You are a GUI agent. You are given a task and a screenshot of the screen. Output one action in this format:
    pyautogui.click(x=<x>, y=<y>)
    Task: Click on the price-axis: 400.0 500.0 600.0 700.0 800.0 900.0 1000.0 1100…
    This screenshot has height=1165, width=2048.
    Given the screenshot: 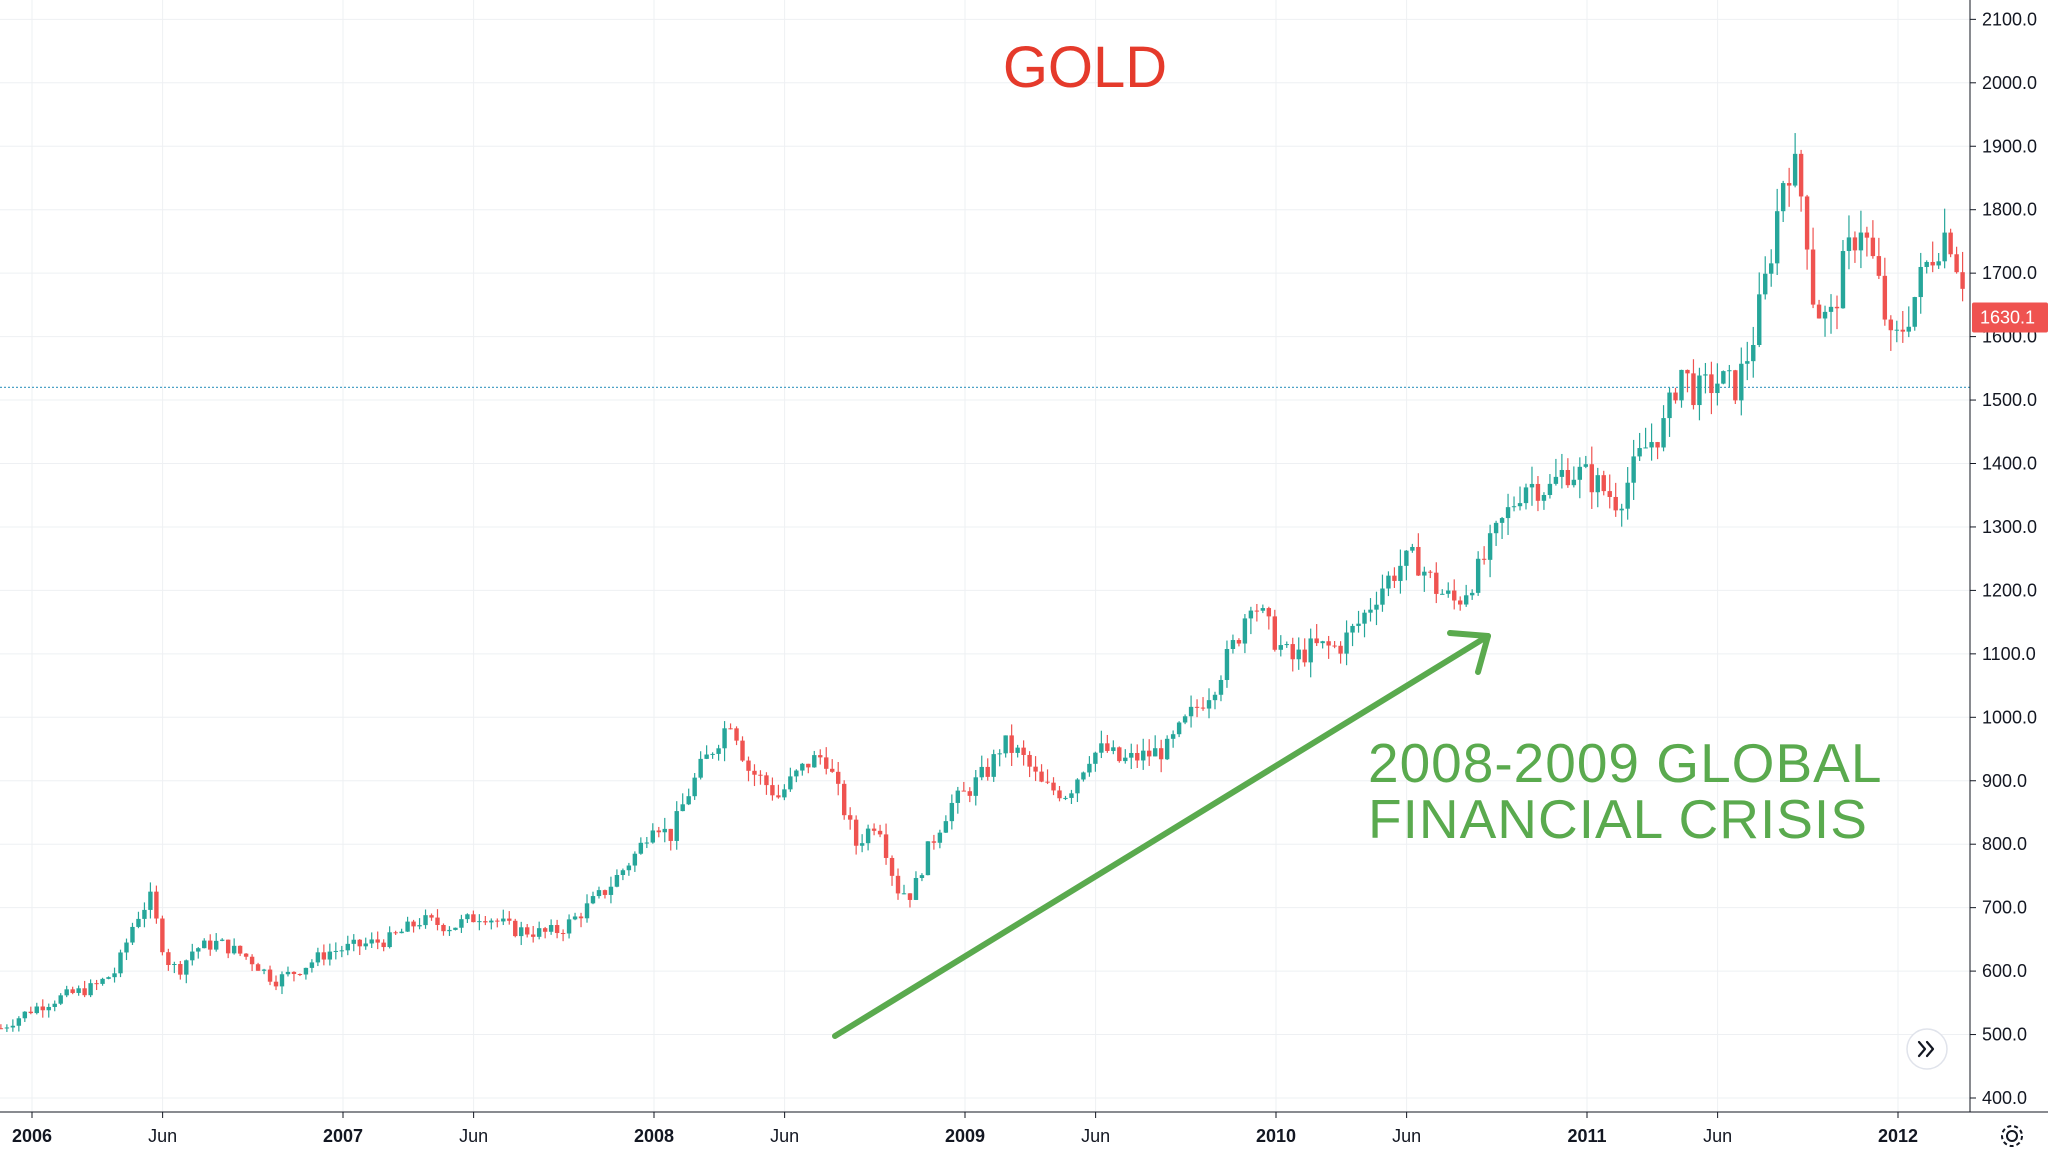 What is the action you would take?
    pyautogui.click(x=2003, y=558)
    